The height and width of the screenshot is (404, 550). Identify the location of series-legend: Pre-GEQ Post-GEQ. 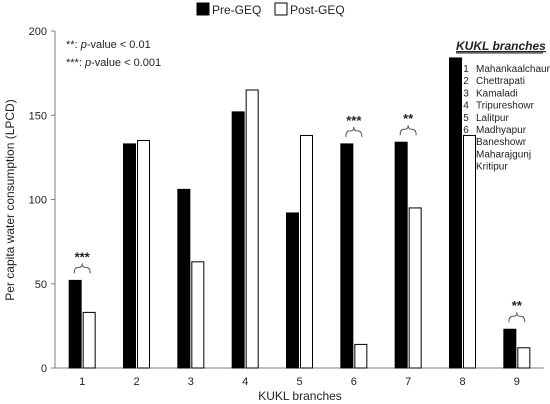
(270, 9).